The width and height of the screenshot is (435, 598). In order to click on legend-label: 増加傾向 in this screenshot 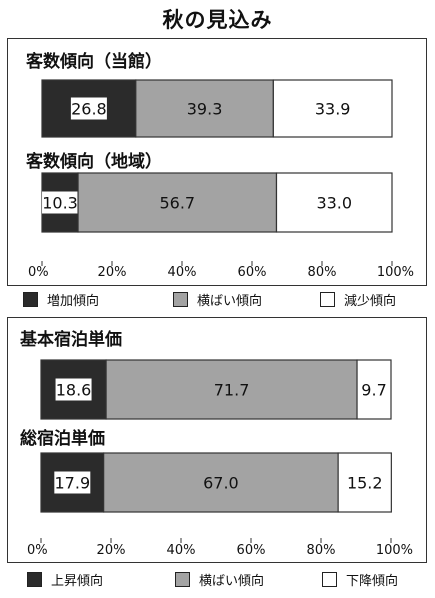, I will do `click(73, 301)`.